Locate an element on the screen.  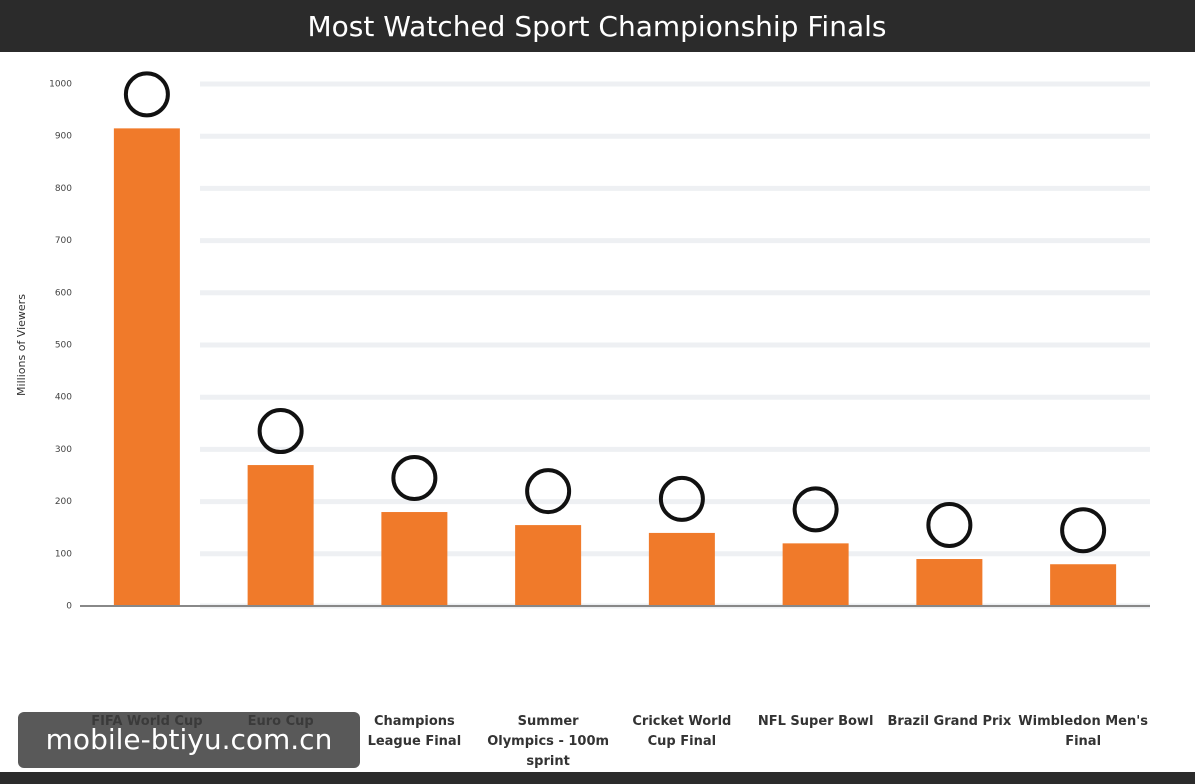
y-tick-label: 300 is located at coordinates (63, 450).